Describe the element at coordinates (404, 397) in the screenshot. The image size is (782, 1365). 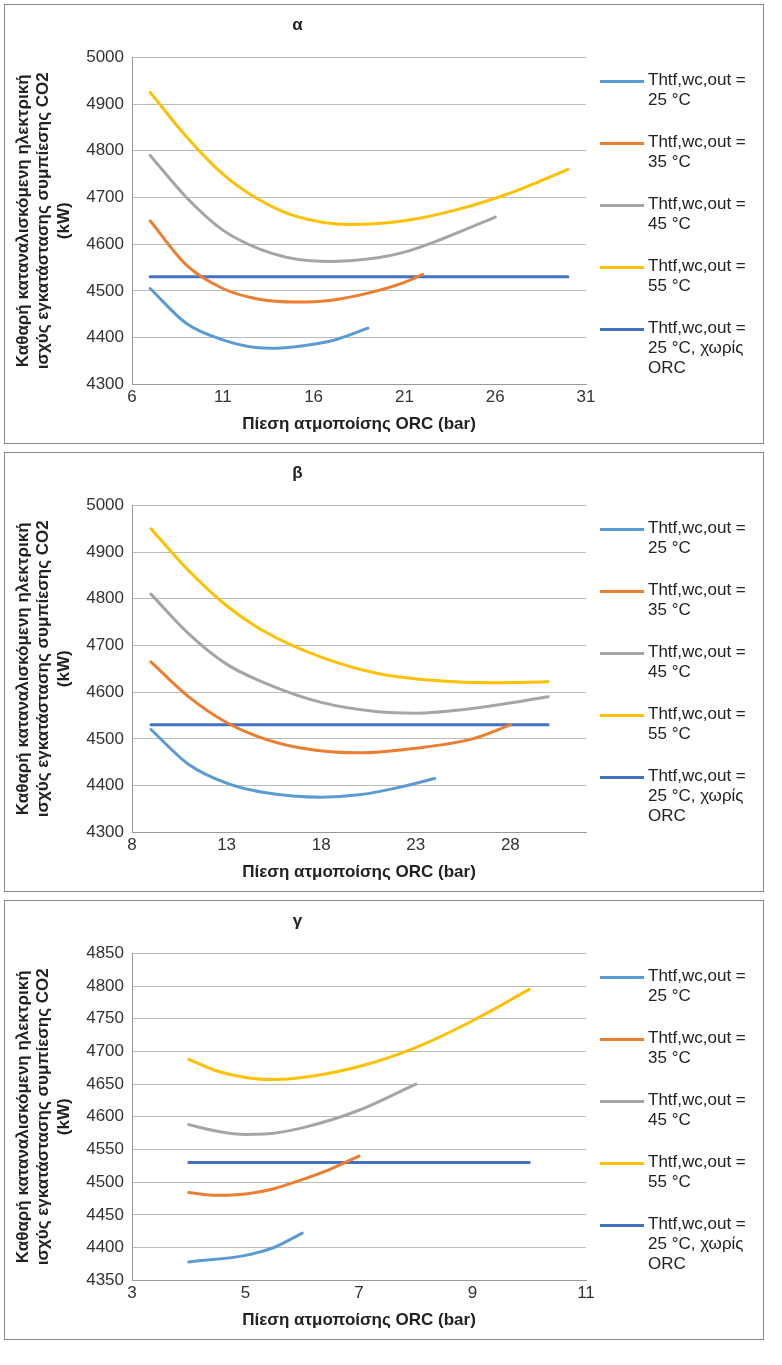
I see `x-tick-label: 21` at that location.